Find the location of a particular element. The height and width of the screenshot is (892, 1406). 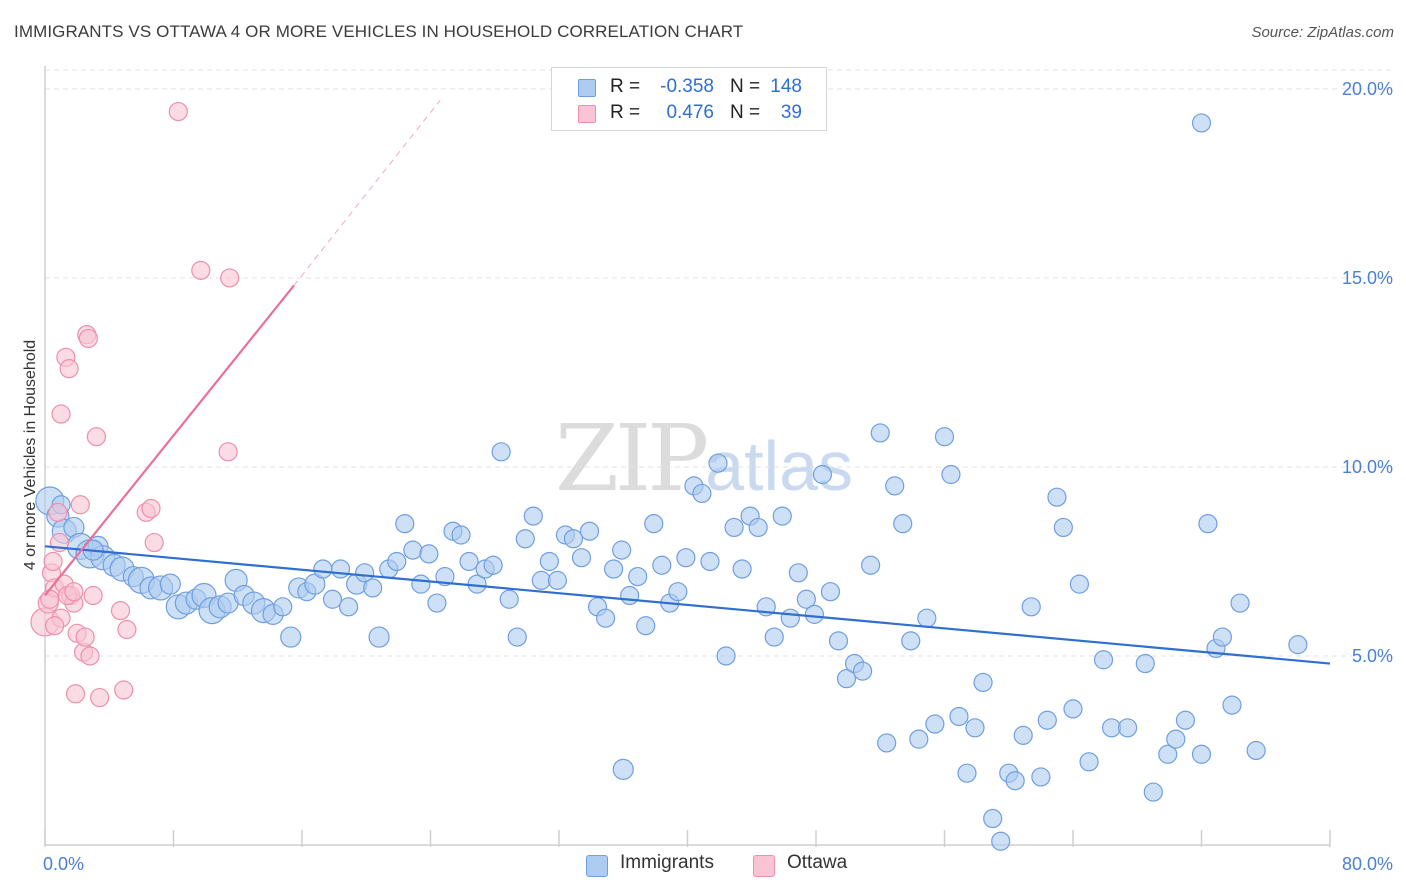

y-axis-label: 4 or more Vehicles in Household is located at coordinates (30, 455).